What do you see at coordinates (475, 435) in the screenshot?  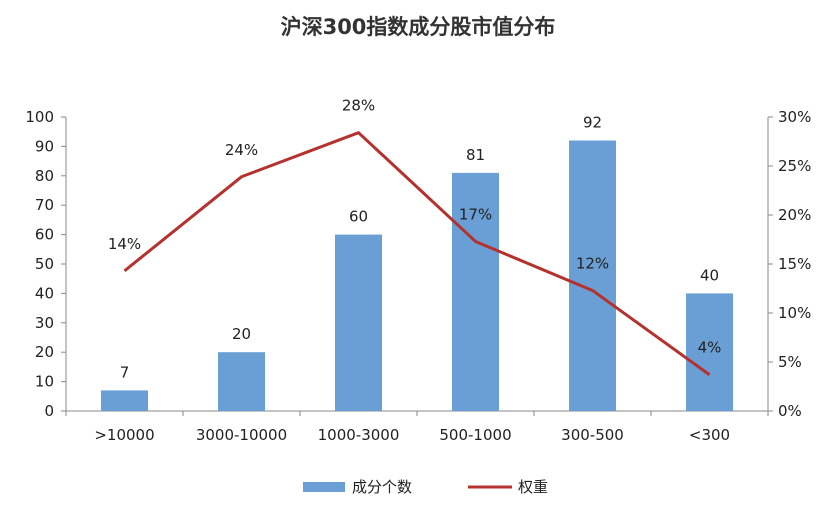 I see `x-tick-label: 500-1000` at bounding box center [475, 435].